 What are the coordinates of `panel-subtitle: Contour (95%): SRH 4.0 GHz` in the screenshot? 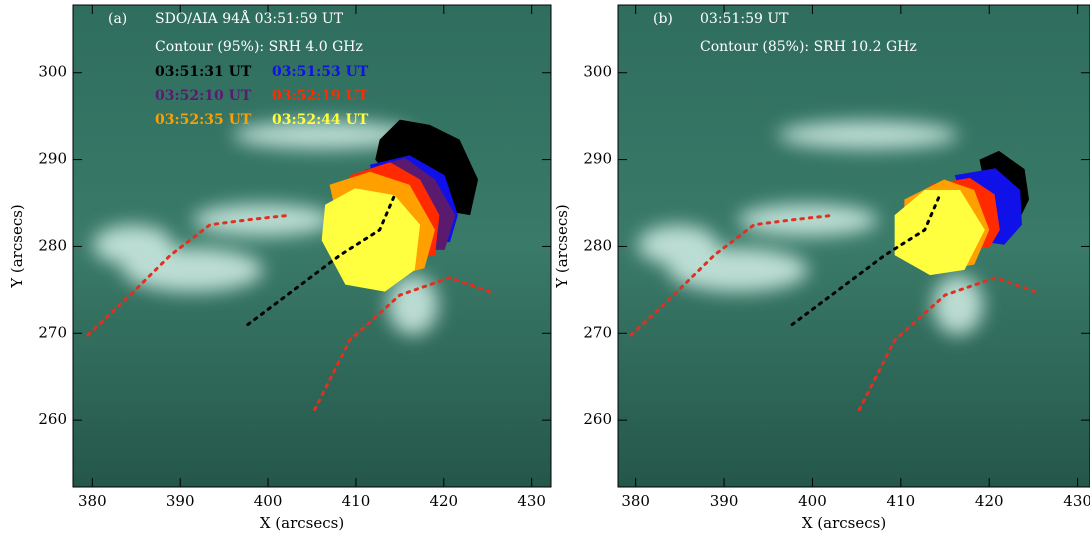 It's located at (259, 47).